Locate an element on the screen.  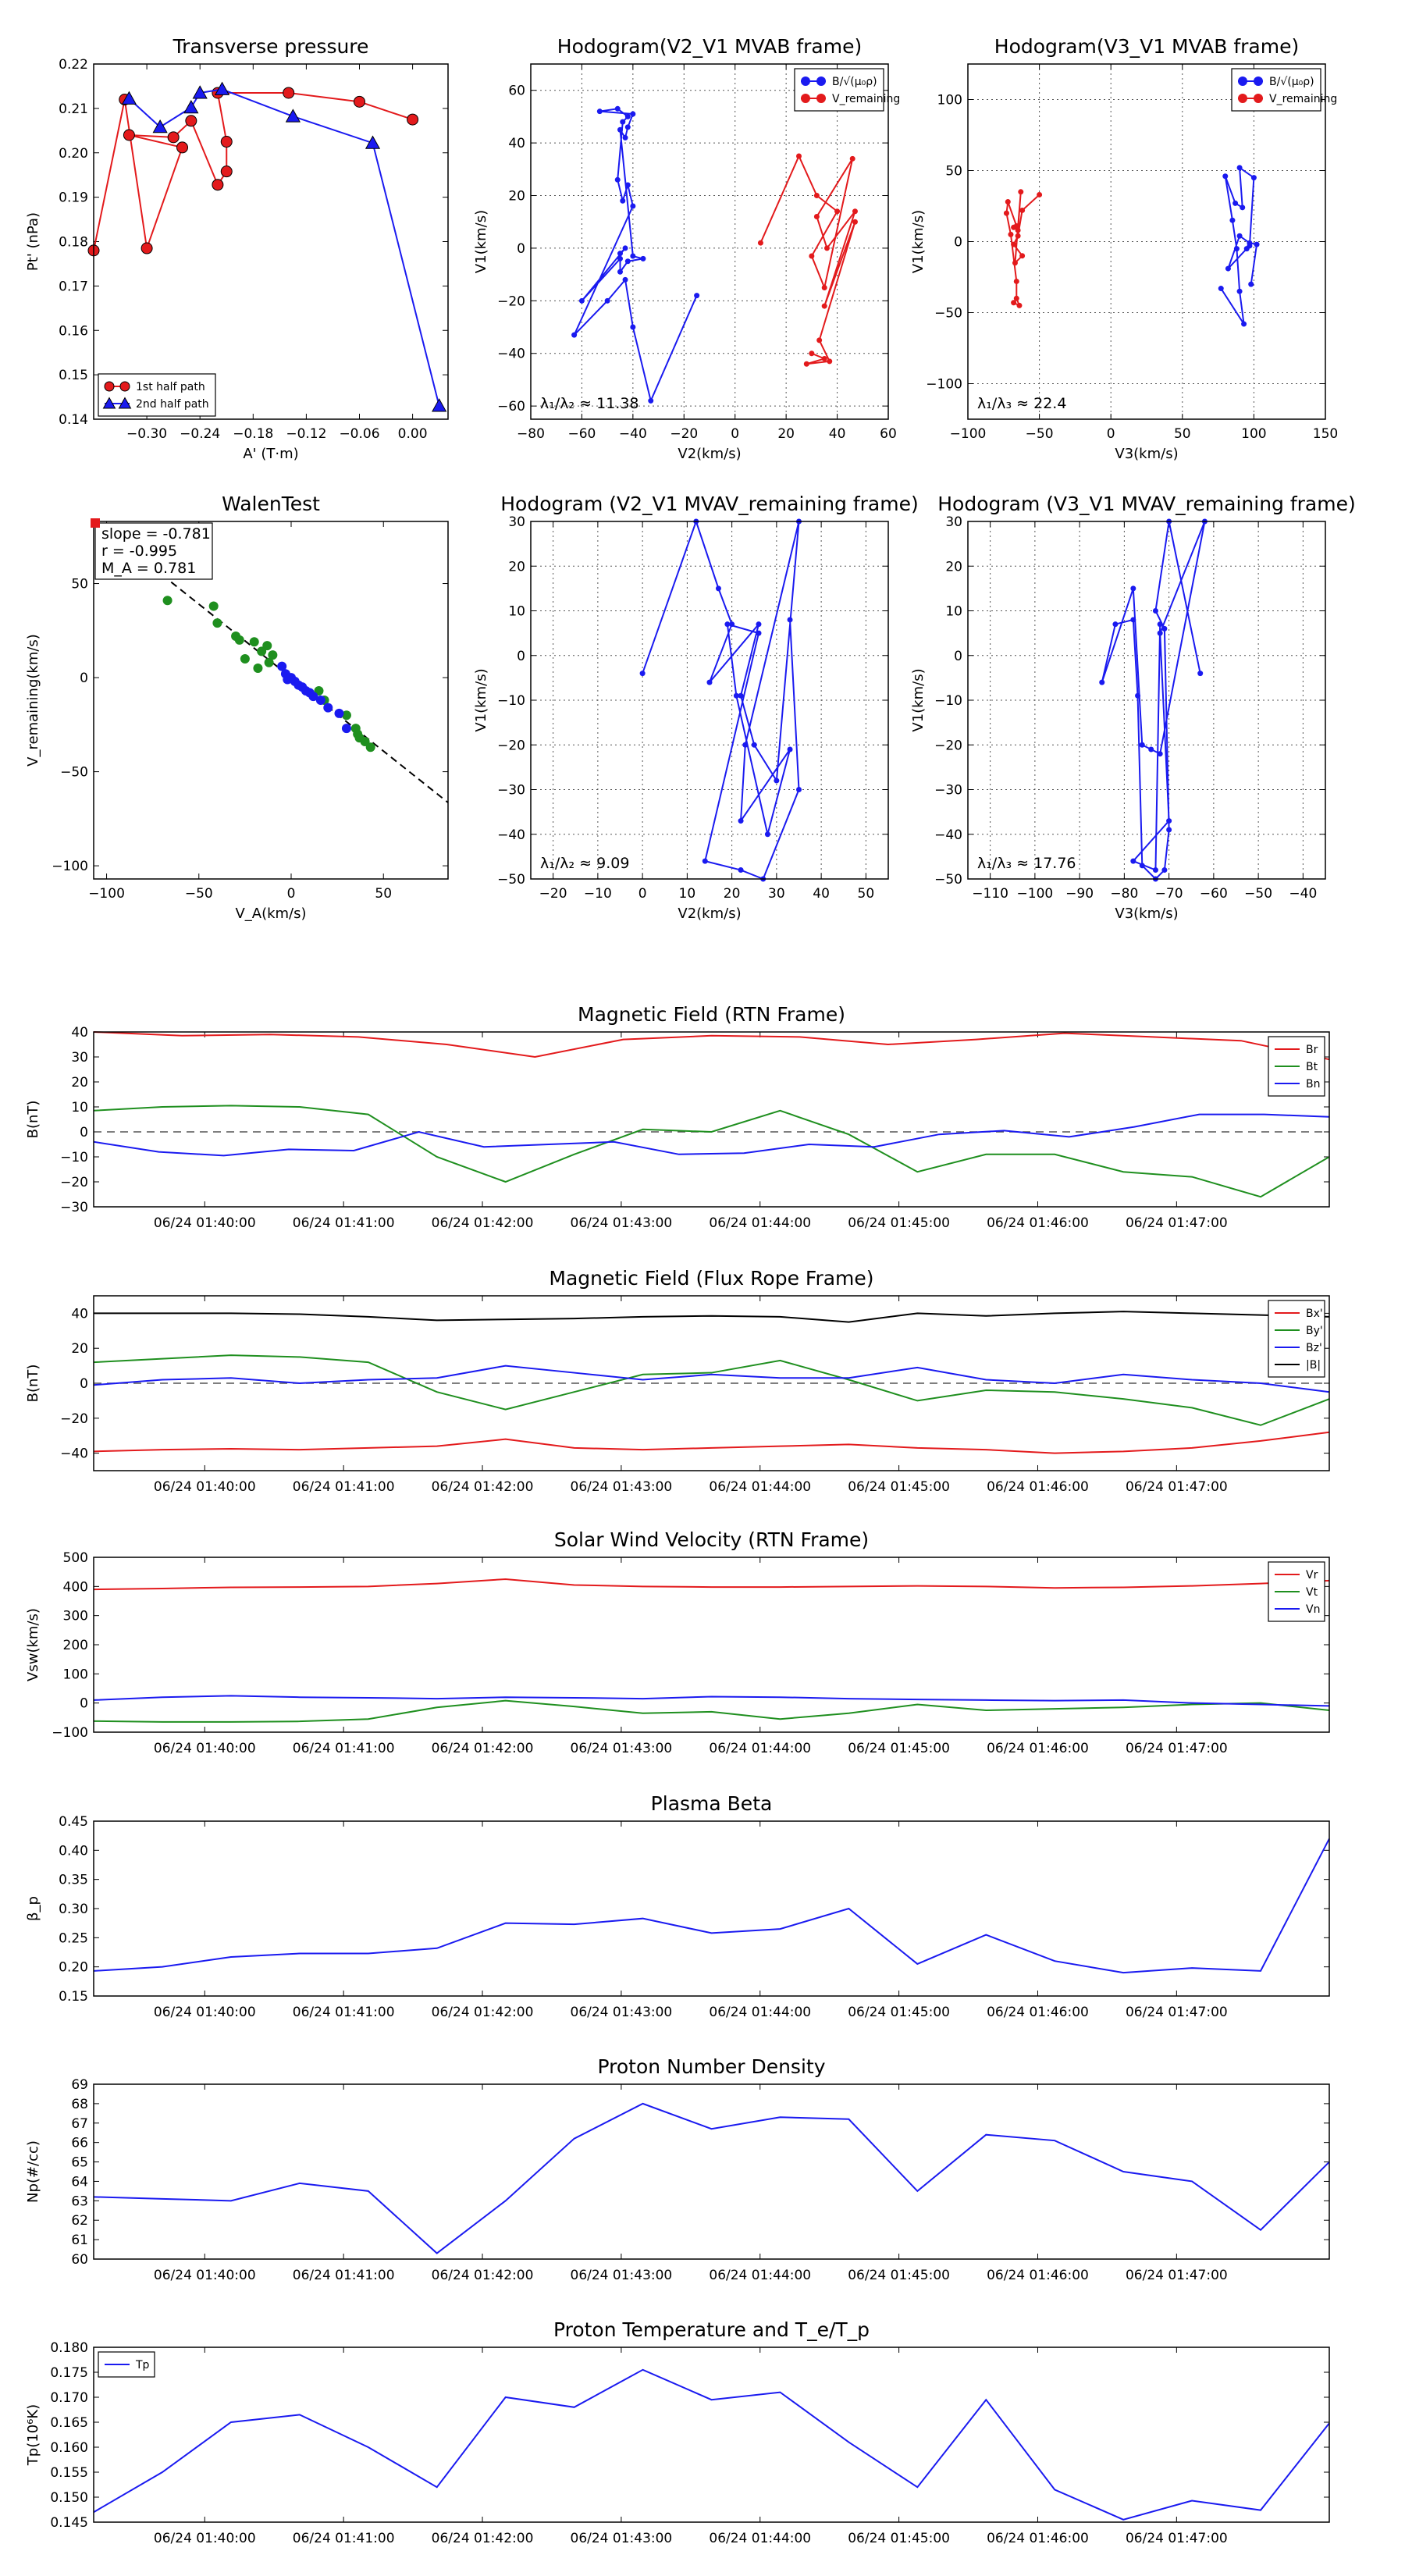
x-tick-label: 06/24 01:47:00 is located at coordinates (1177, 2012).